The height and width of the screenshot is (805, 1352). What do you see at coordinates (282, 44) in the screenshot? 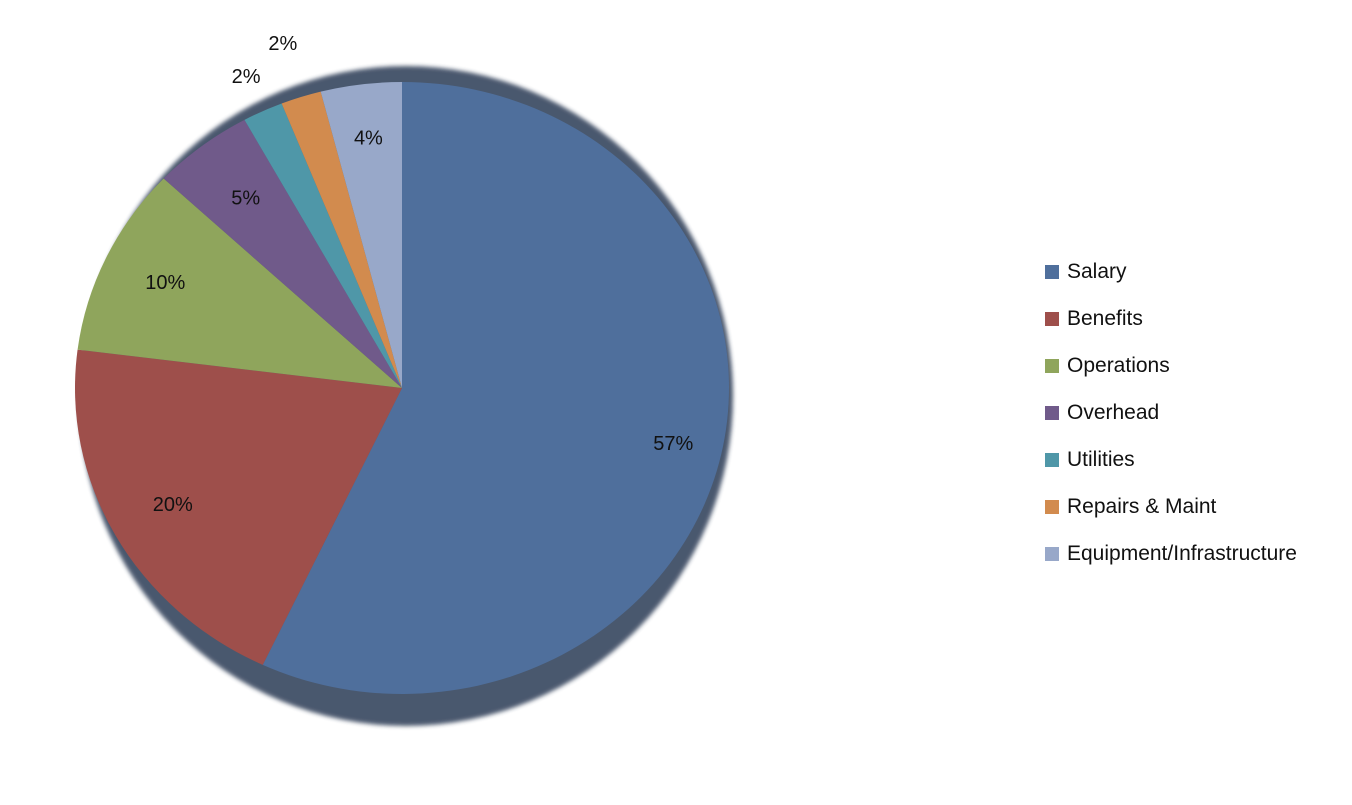
I see `slice-label-repairs-maint: 2%` at bounding box center [282, 44].